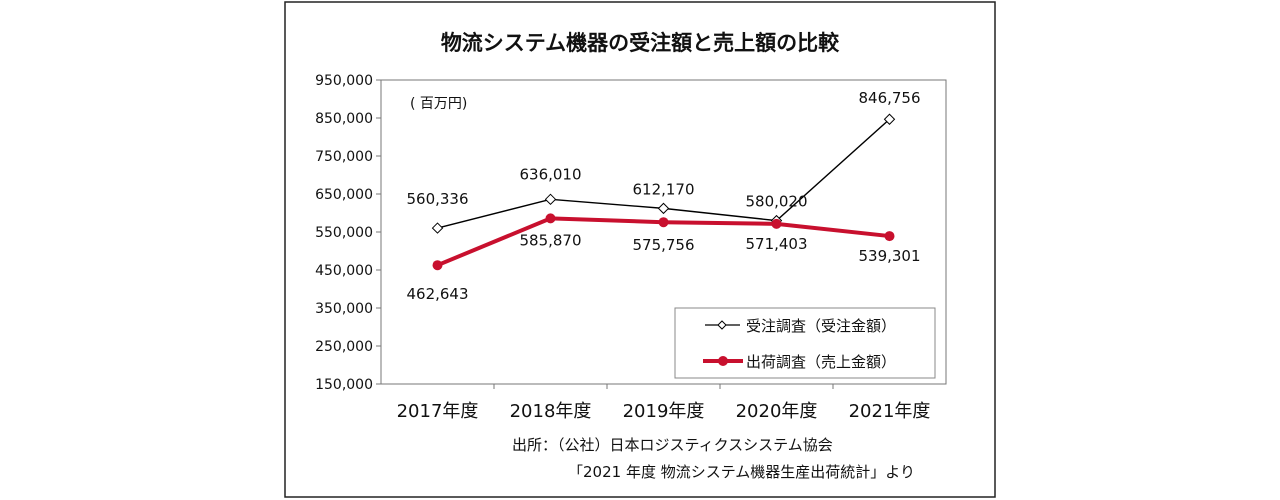 This screenshot has height=500, width=1280. What do you see at coordinates (640, 43) in the screenshot?
I see `chart-title: 物流システム機器の受注額と売上額の比較` at bounding box center [640, 43].